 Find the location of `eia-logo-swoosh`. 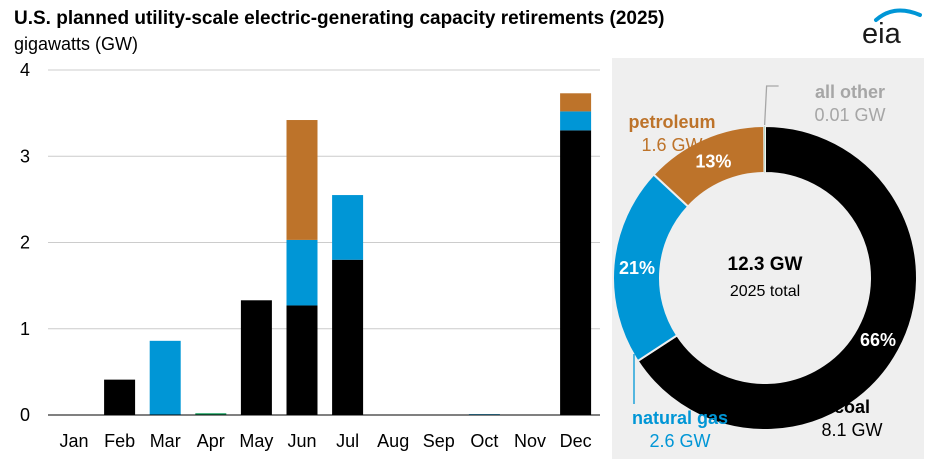

eia-logo-swoosh is located at coordinates (898, 15).